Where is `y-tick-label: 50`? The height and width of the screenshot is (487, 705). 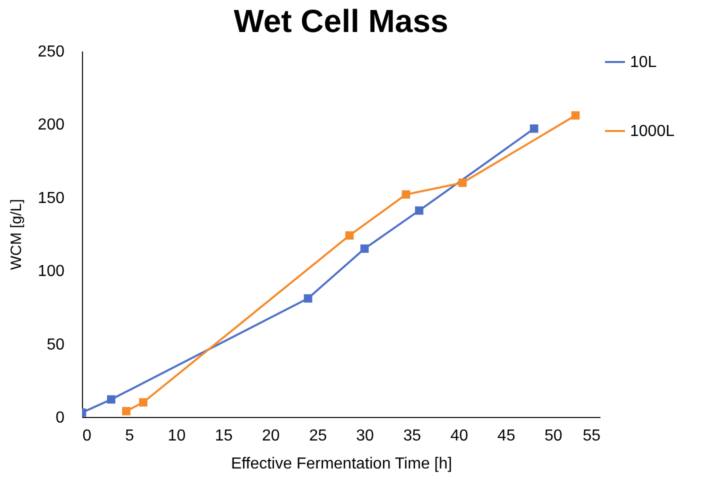
y-tick-label: 50 is located at coordinates (55, 345).